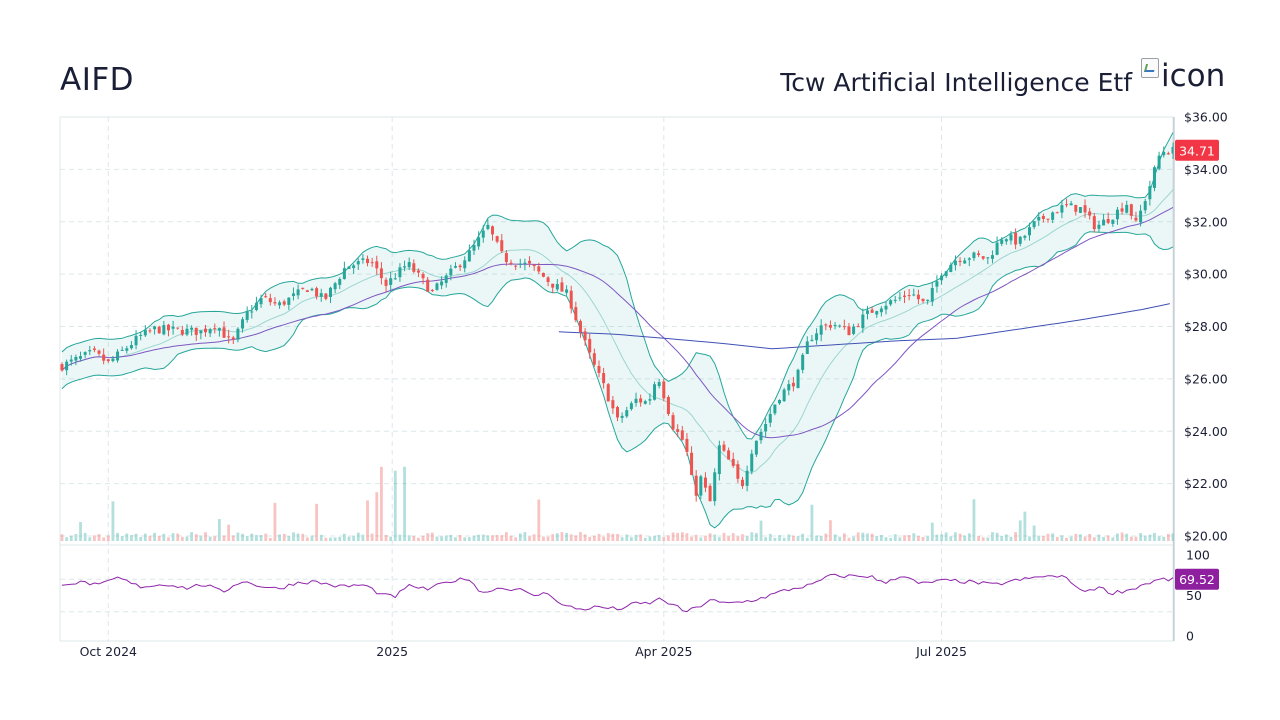 This screenshot has width=1280, height=720. Describe the element at coordinates (1206, 221) in the screenshot. I see `price-tick-label: $32.00` at that location.